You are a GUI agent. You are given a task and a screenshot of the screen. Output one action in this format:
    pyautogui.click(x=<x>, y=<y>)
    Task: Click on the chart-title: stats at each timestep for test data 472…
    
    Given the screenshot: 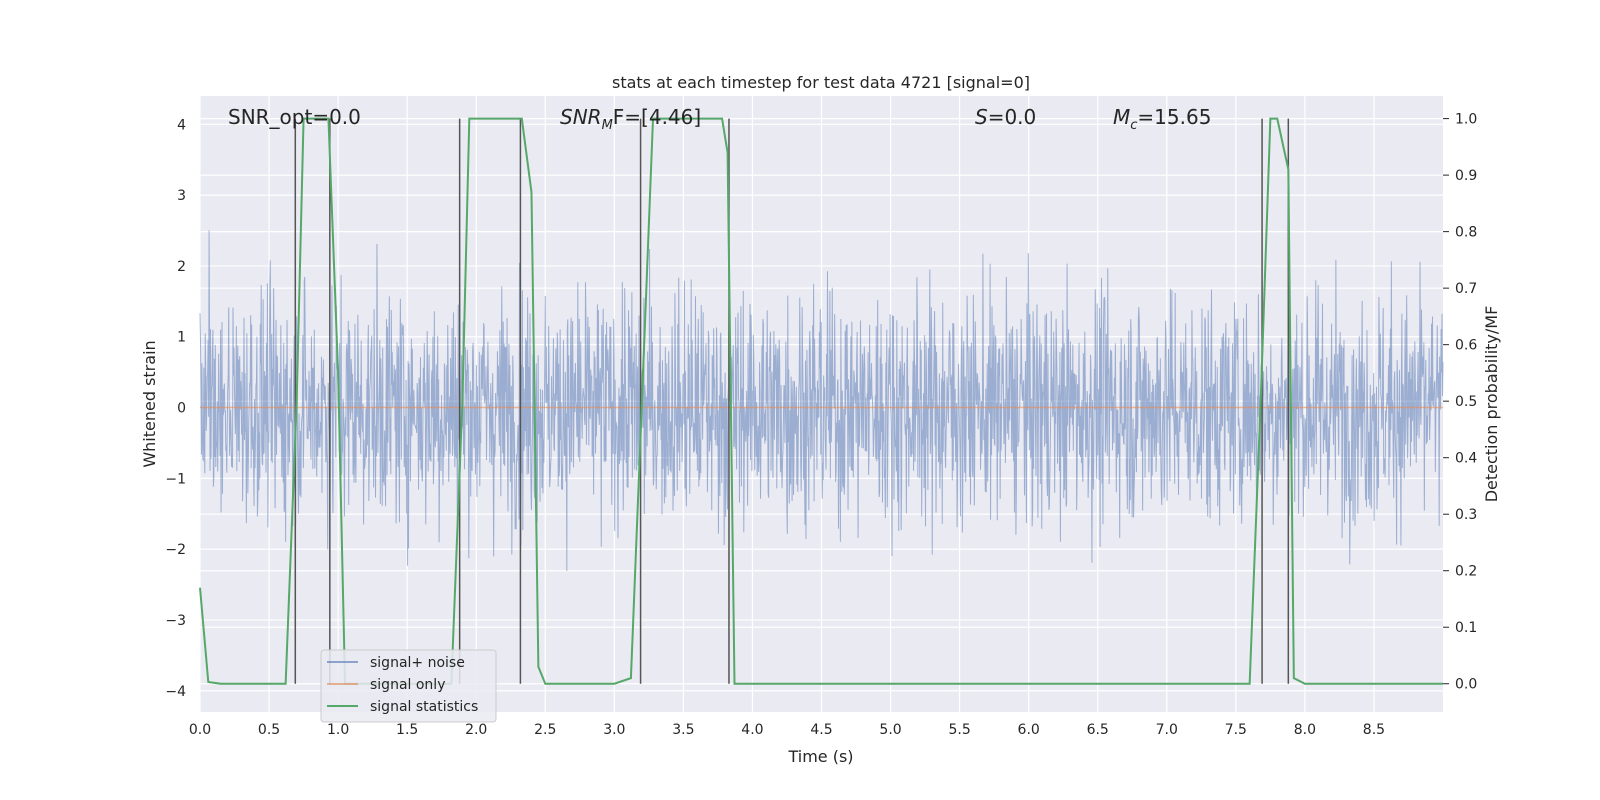 What is the action you would take?
    pyautogui.click(x=821, y=82)
    